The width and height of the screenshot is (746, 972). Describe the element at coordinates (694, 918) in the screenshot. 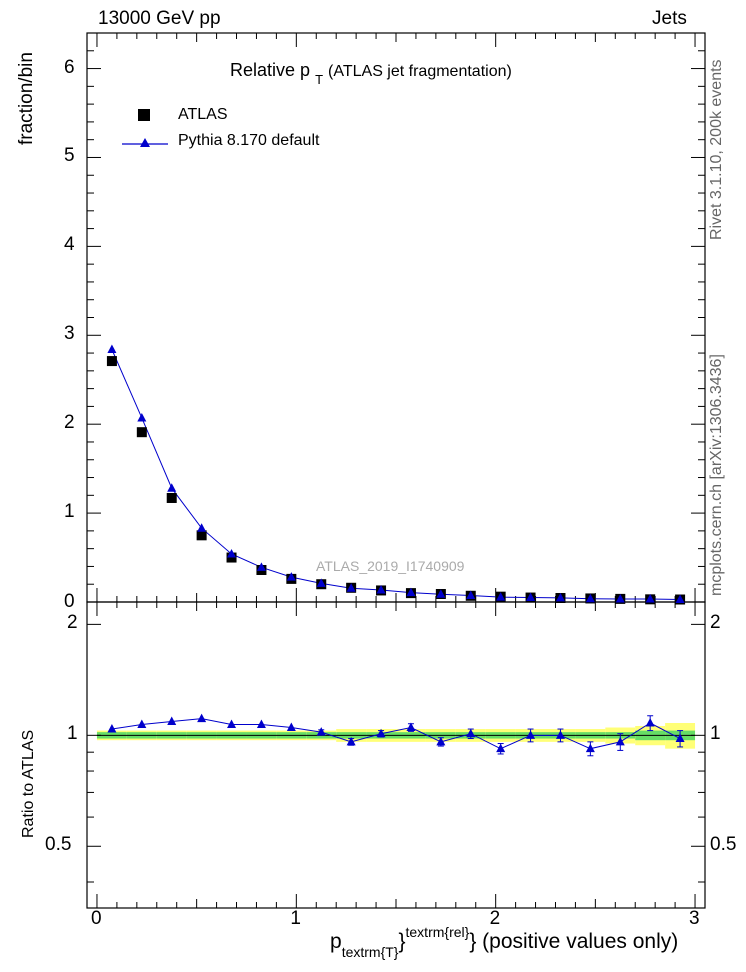

I see `x-tick-label: 3` at that location.